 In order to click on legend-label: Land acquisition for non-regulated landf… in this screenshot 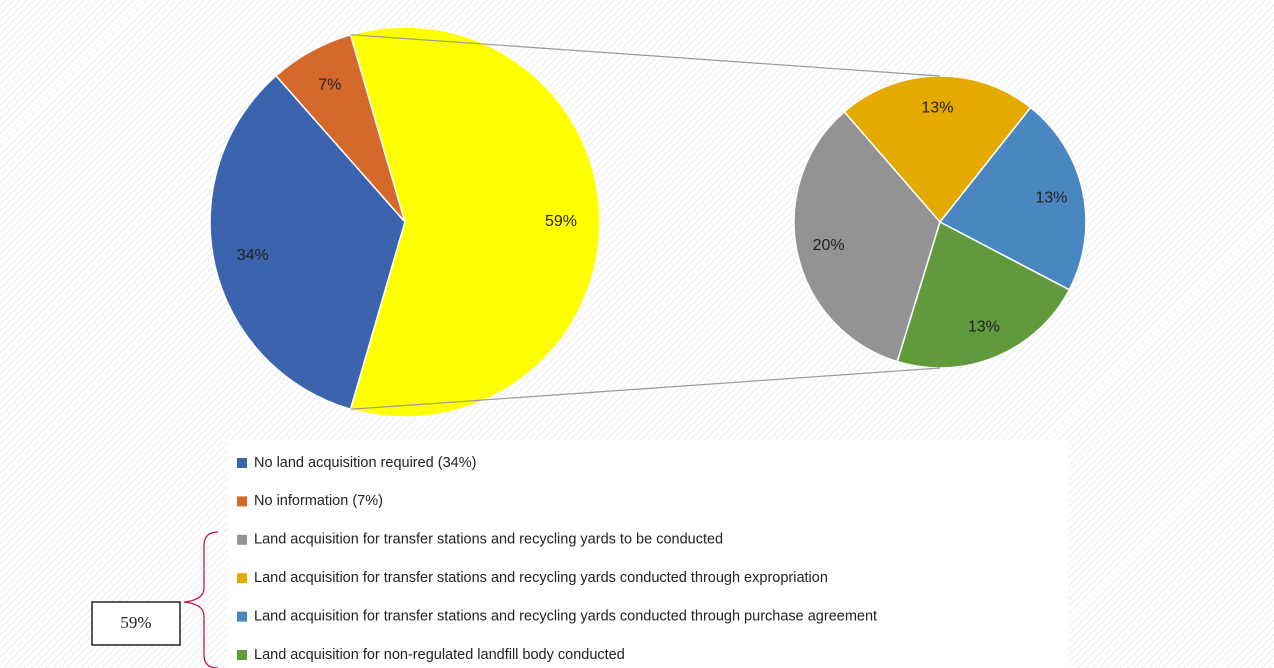, I will do `click(439, 655)`.